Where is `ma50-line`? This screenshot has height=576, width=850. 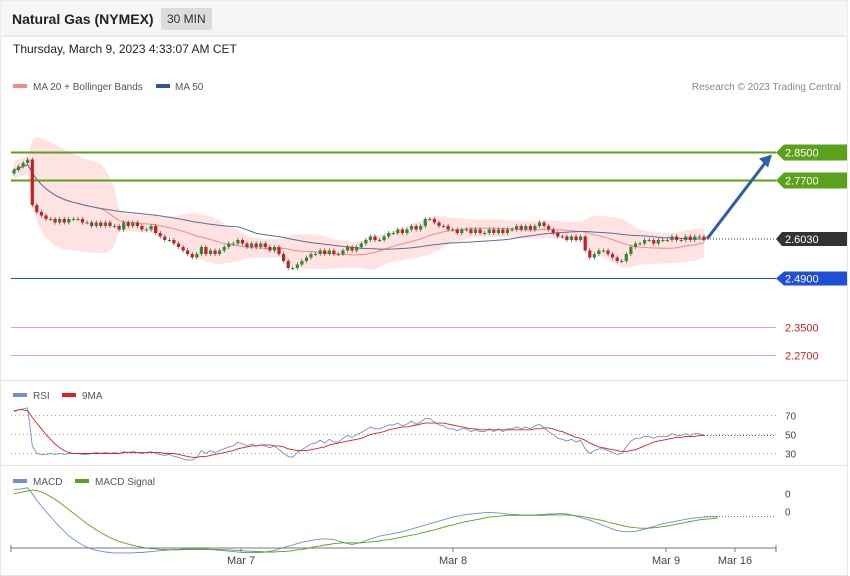
ma50-line is located at coordinates (359, 207).